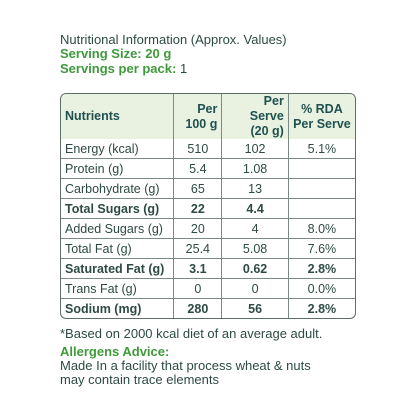  I want to click on cell: 0.0%, so click(321, 288).